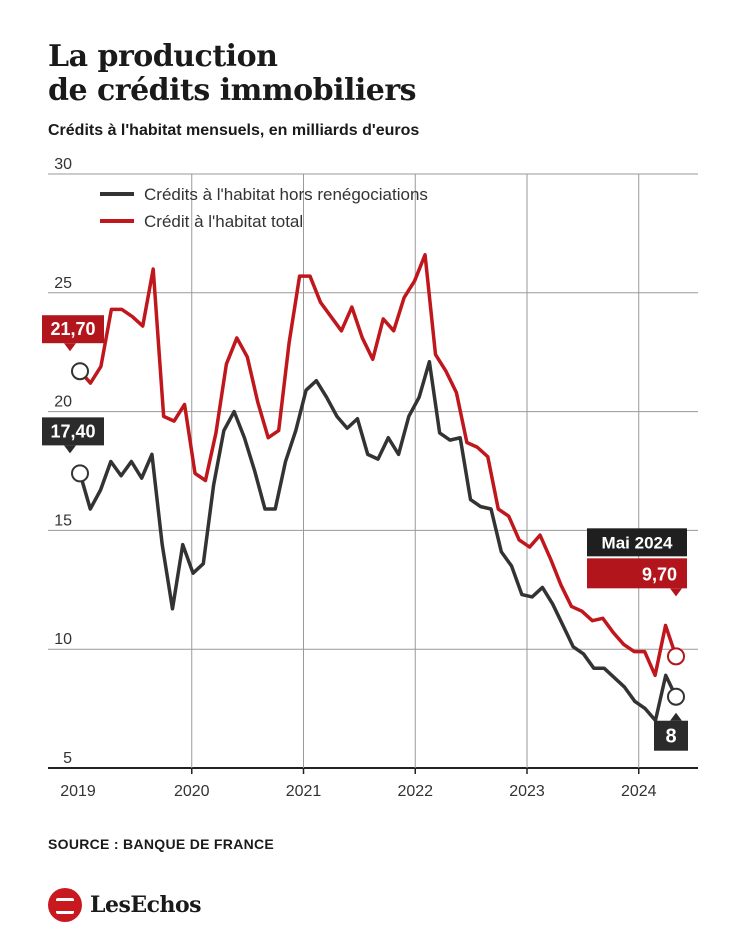  I want to click on y-tick-label: 25, so click(63, 283).